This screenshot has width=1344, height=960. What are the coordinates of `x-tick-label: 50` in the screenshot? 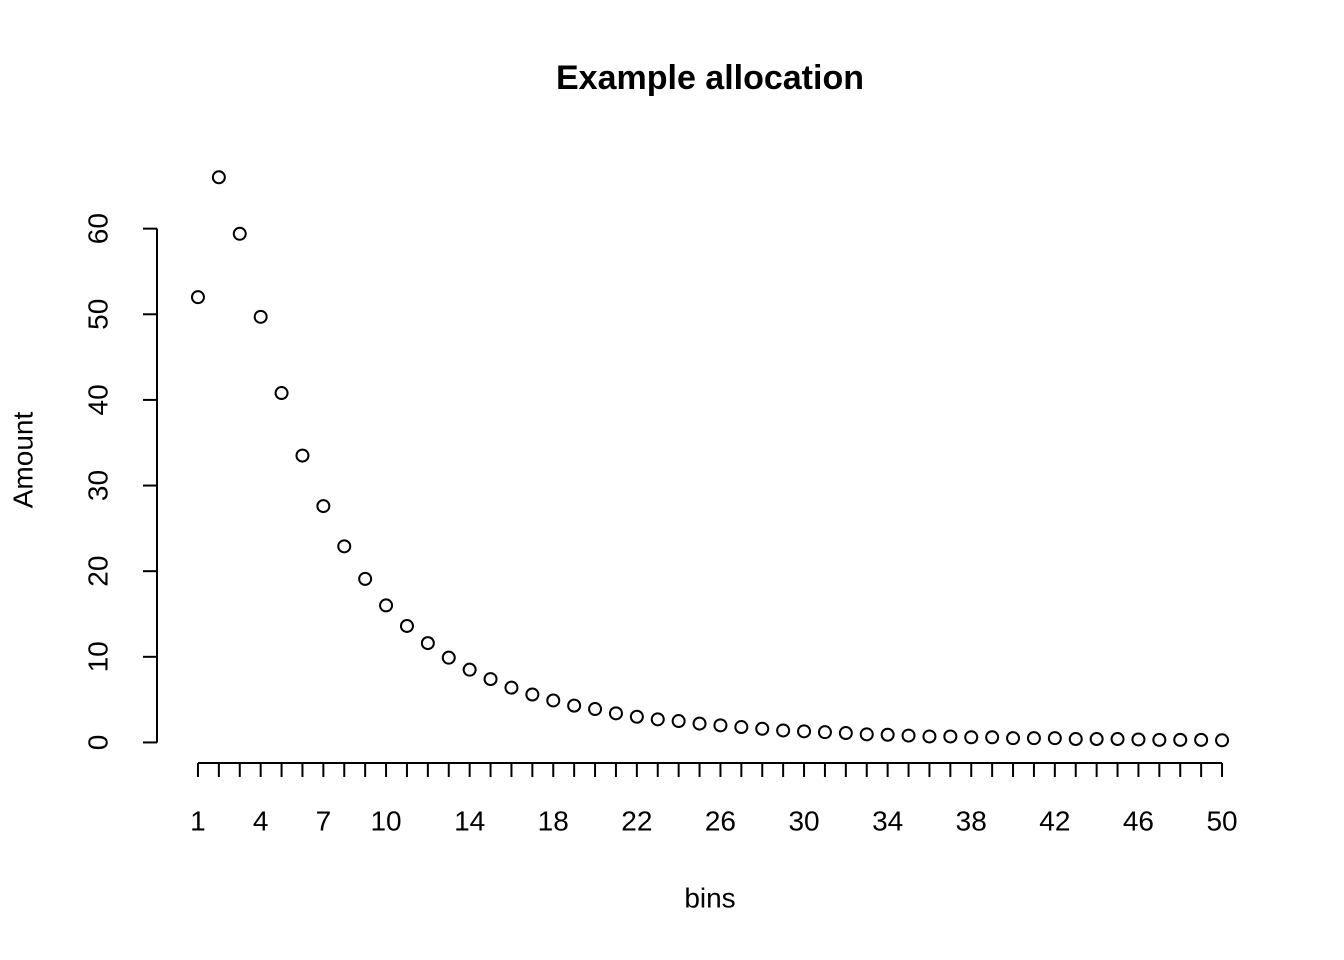 It's located at (1221, 820).